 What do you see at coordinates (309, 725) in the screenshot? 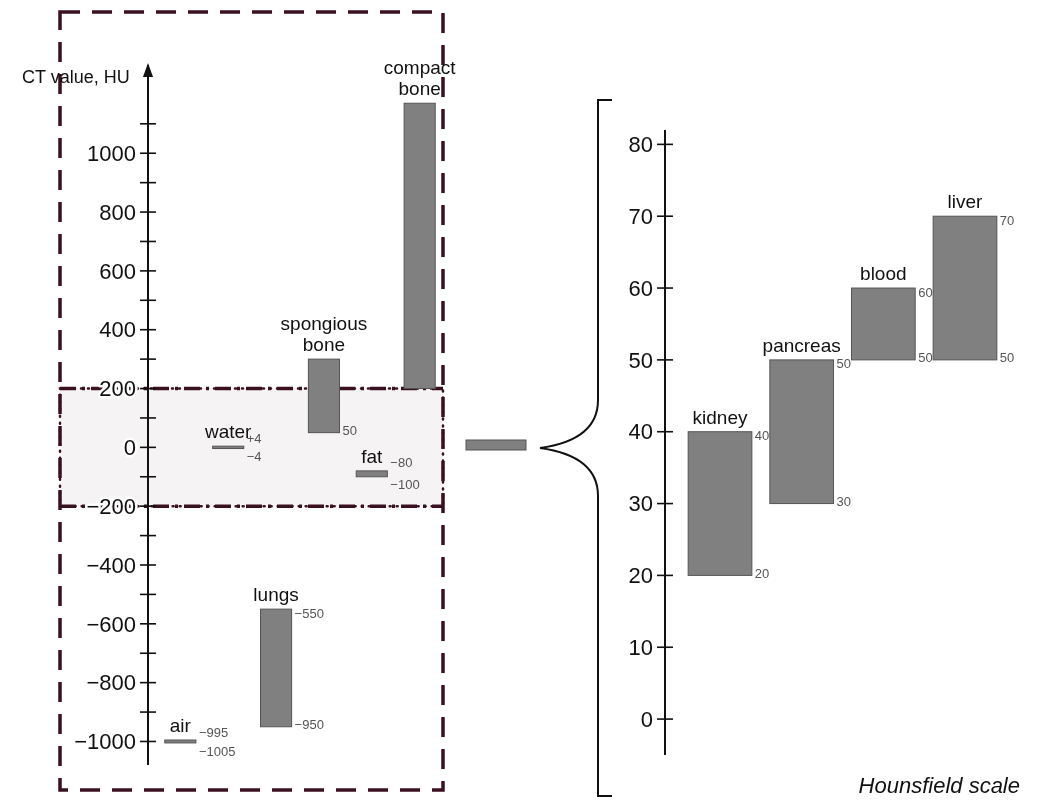
I see `annotation: −950` at bounding box center [309, 725].